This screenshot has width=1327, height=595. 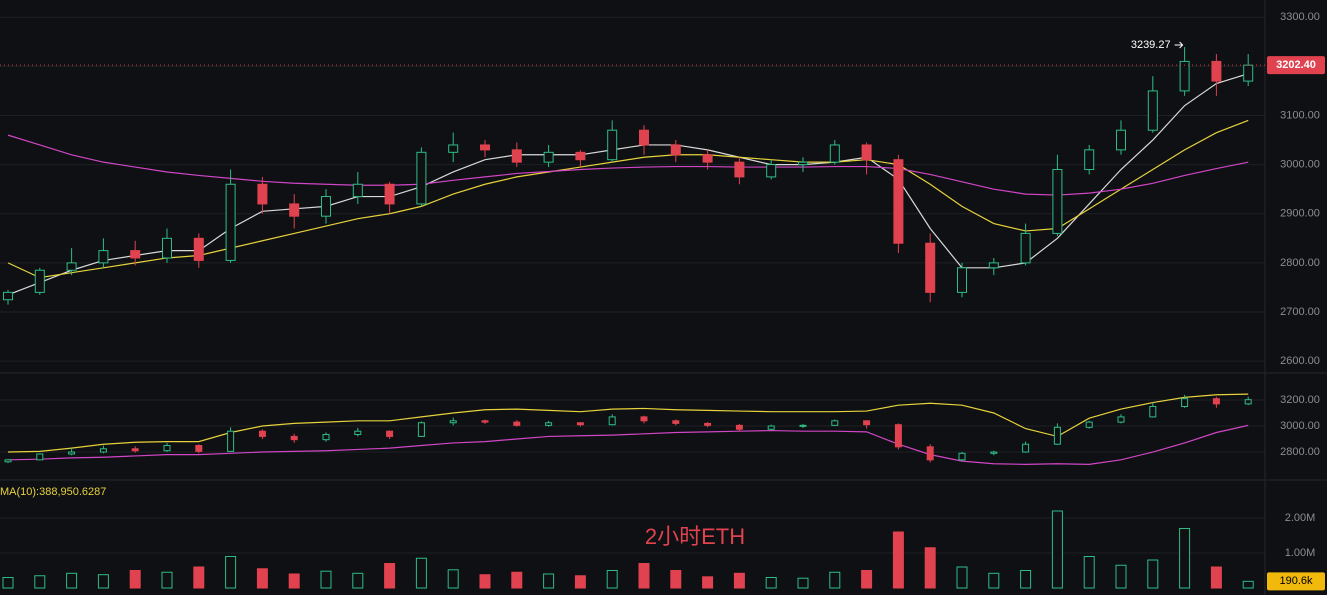 What do you see at coordinates (53, 492) in the screenshot?
I see `ma-label: MA(10):388,950.6287` at bounding box center [53, 492].